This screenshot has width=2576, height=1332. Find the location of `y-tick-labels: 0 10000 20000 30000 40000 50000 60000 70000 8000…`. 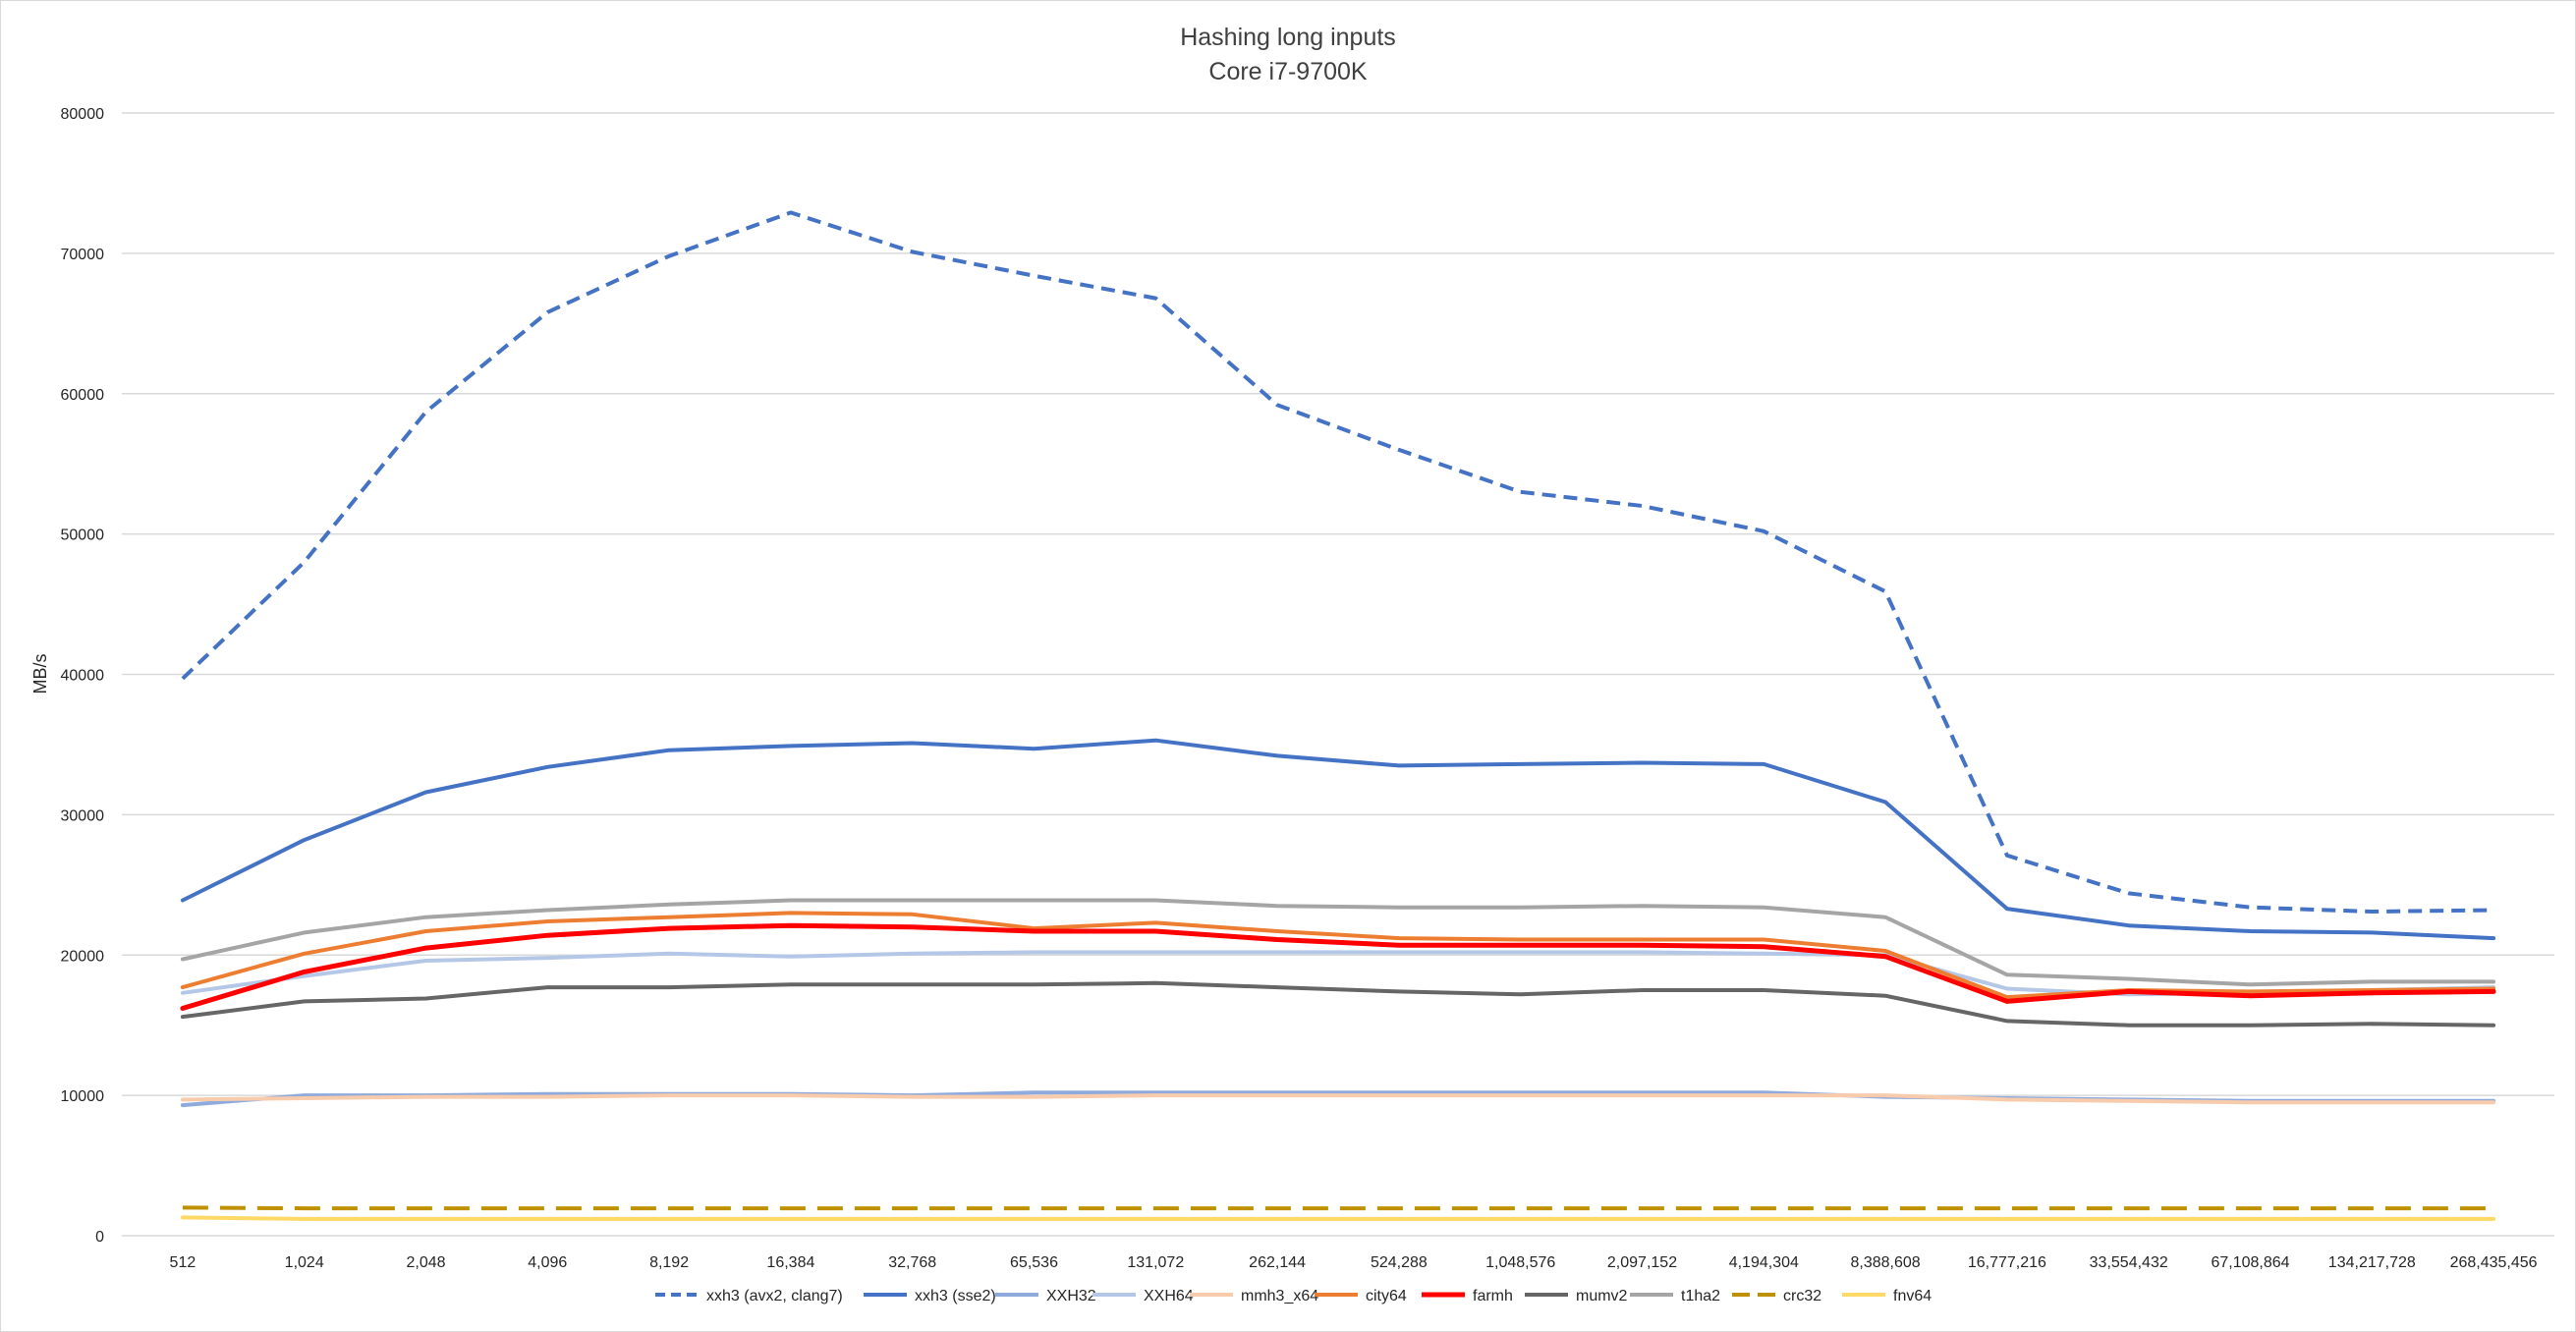

y-tick-labels: 0 10000 20000 30000 40000 50000 60000 70000 8000… is located at coordinates (83, 676).